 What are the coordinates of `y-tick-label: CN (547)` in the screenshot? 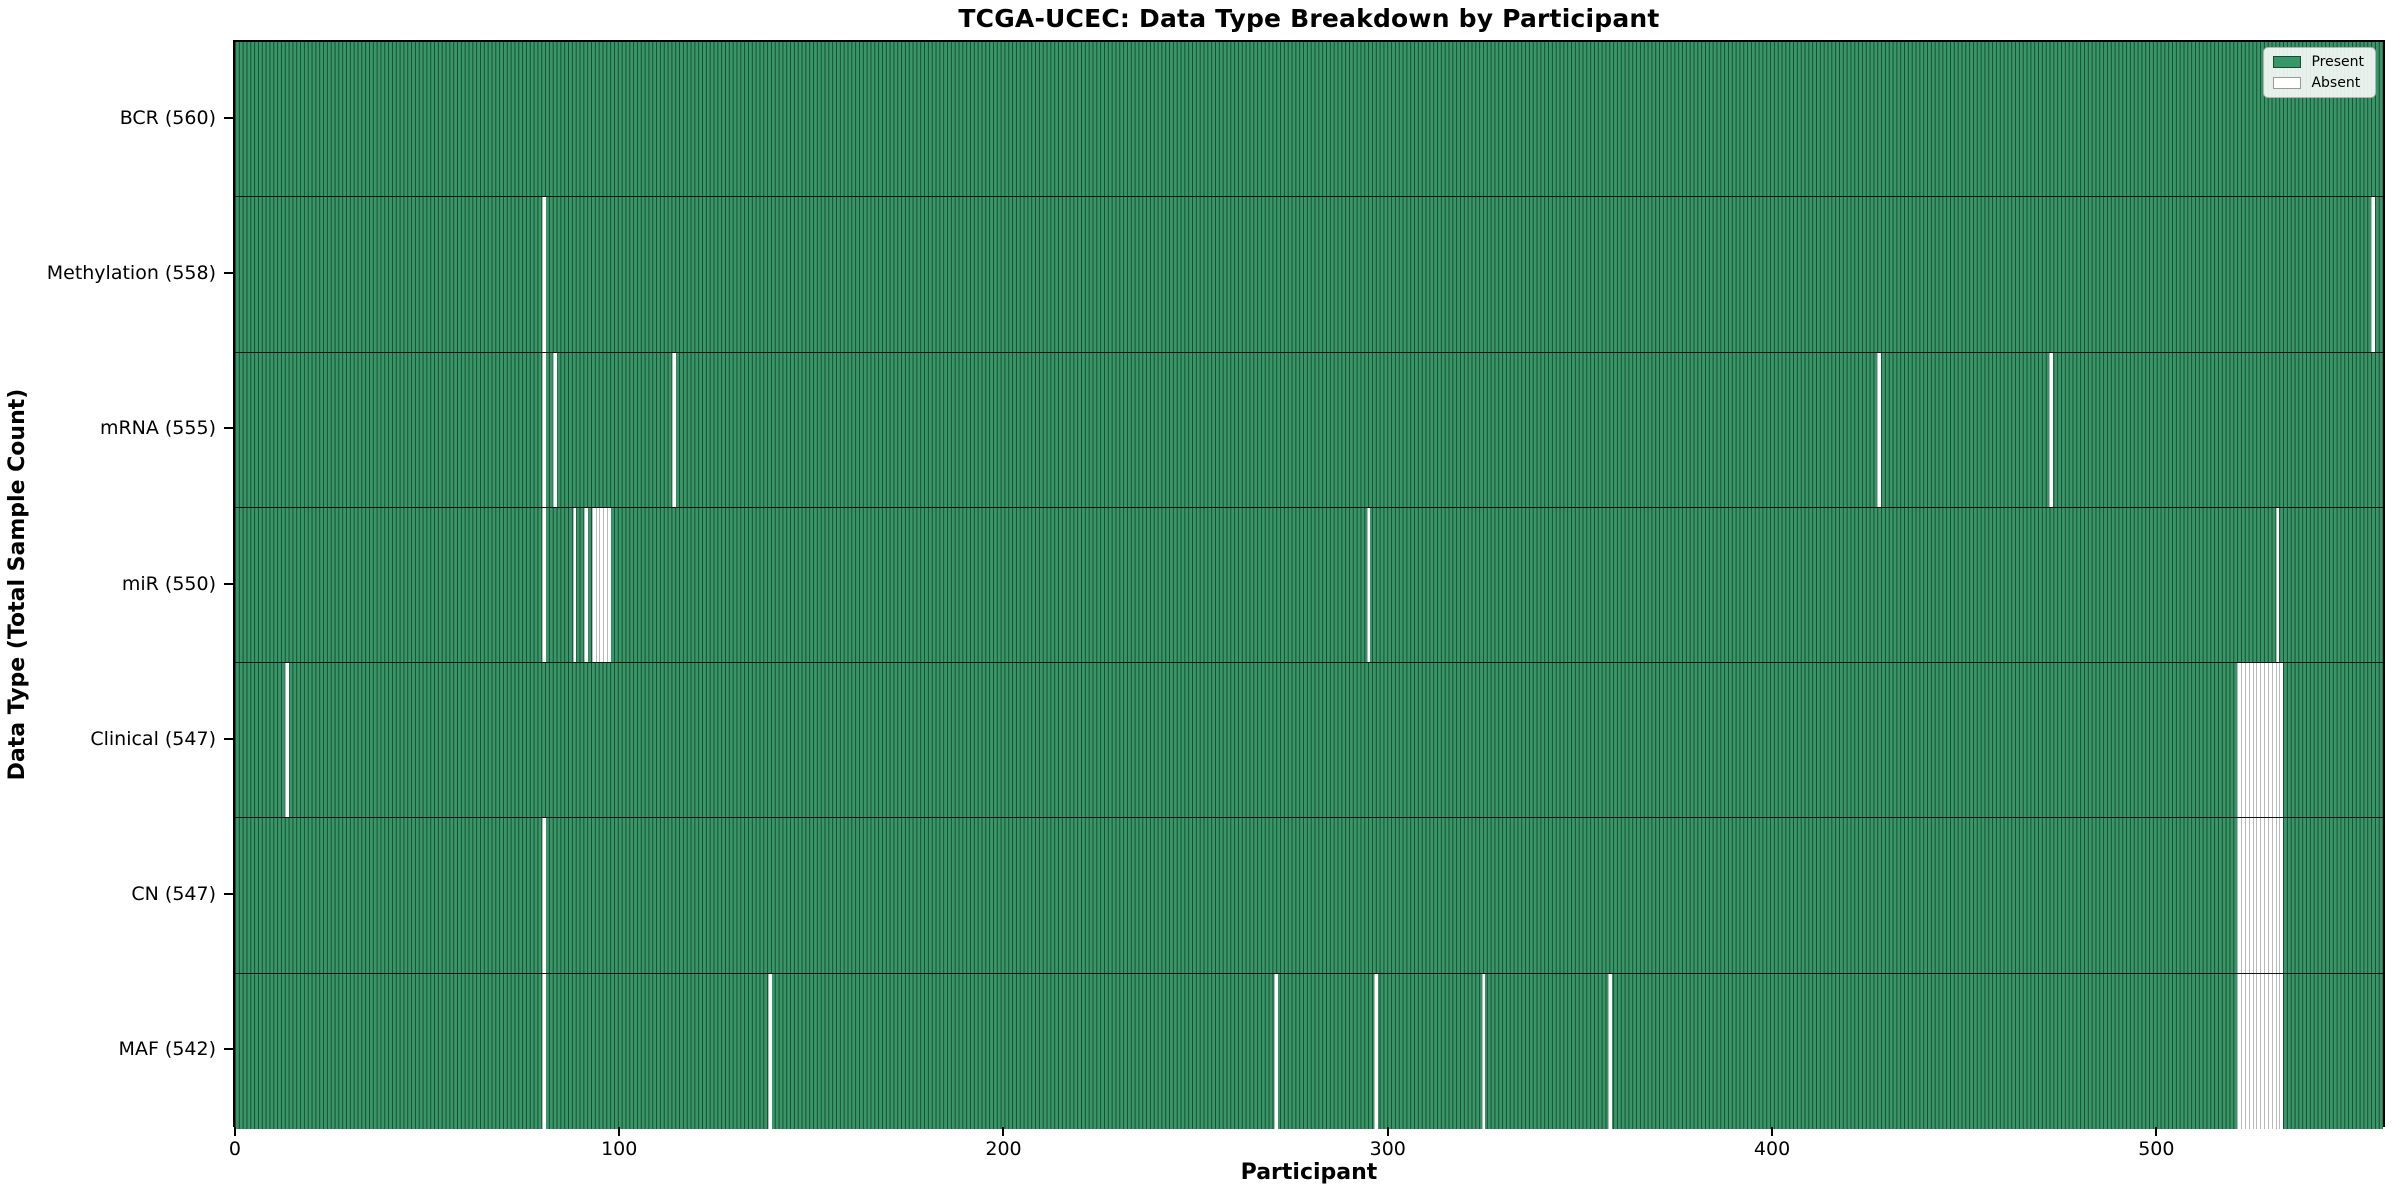 It's located at (173, 894).